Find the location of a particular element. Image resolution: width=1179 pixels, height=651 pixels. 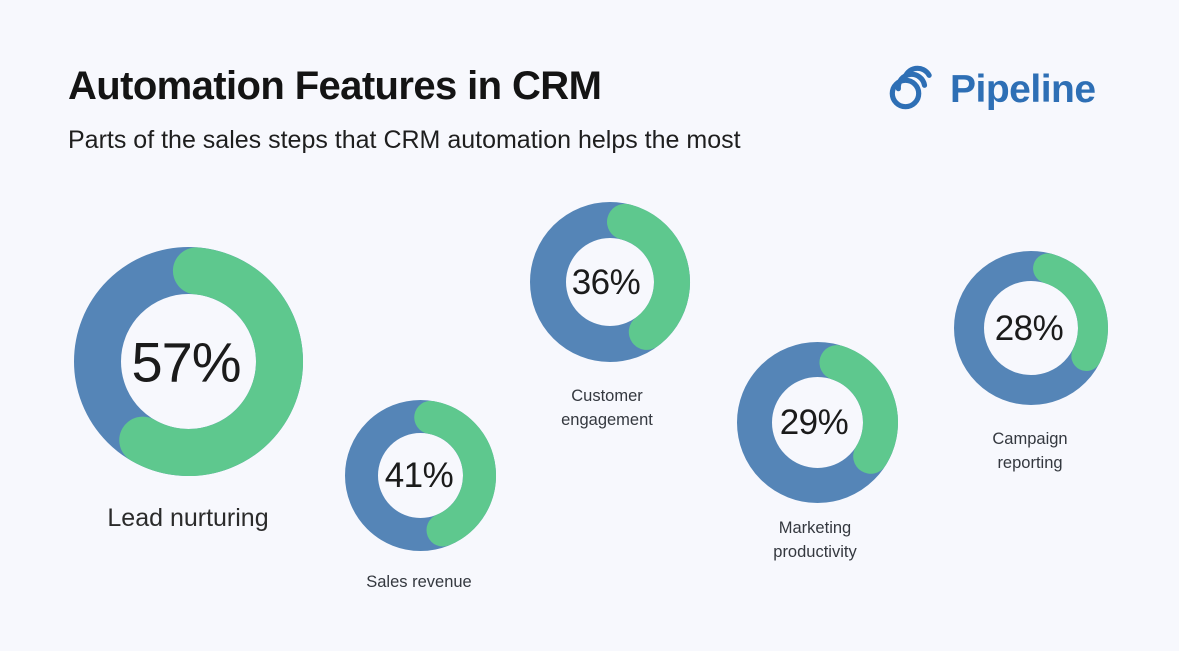

donut-chart-sales-revenue is located at coordinates (420, 475).